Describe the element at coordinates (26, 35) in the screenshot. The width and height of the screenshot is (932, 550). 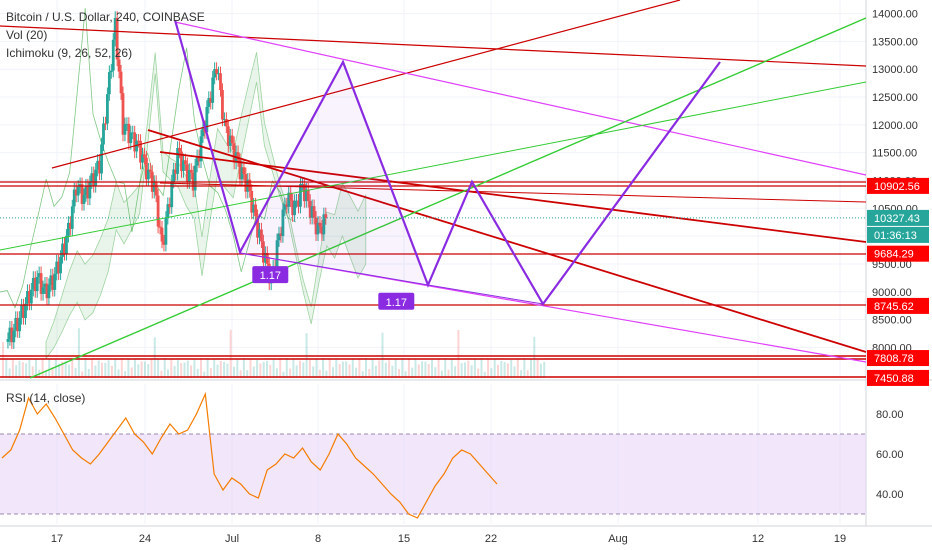
I see `volume-indicator-label: Vol (20)` at that location.